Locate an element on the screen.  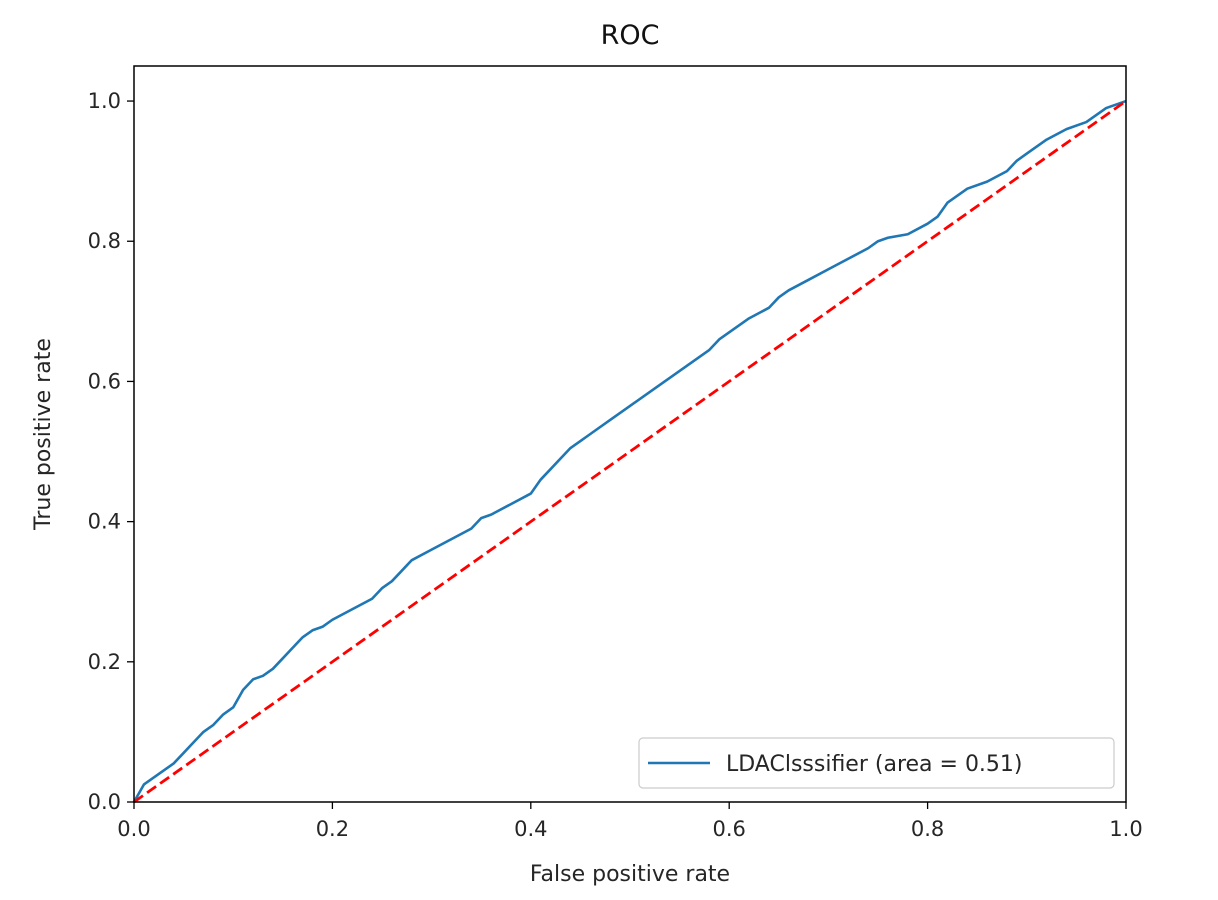
x-tick-label: 0.4 is located at coordinates (530, 829).